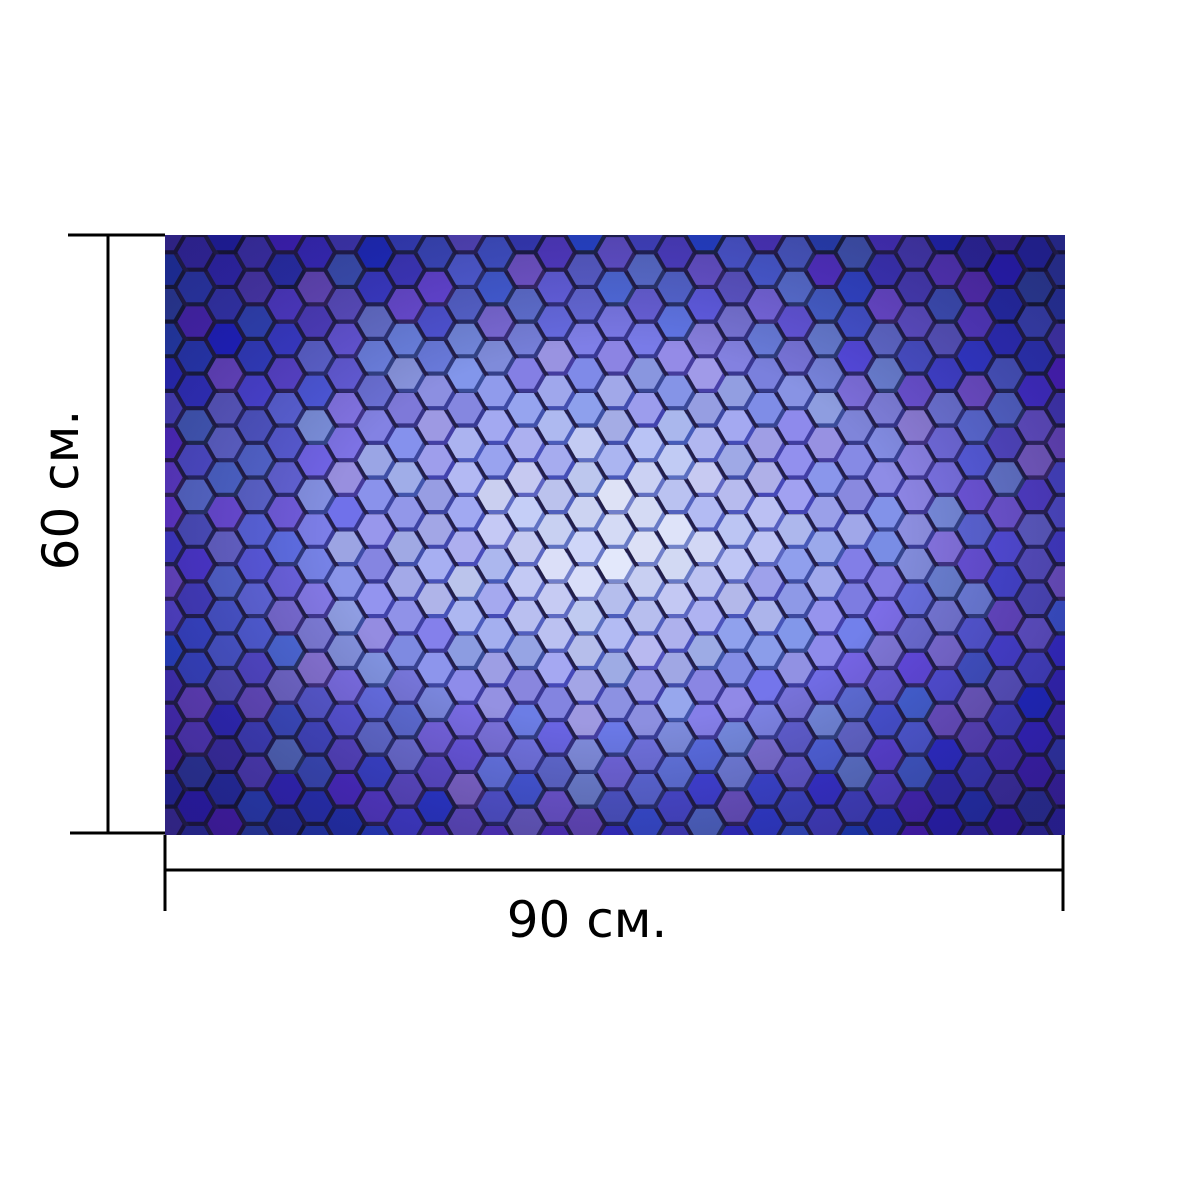 This screenshot has height=1200, width=1200. Describe the element at coordinates (61, 490) in the screenshot. I see `height-label: 60 см.` at that location.